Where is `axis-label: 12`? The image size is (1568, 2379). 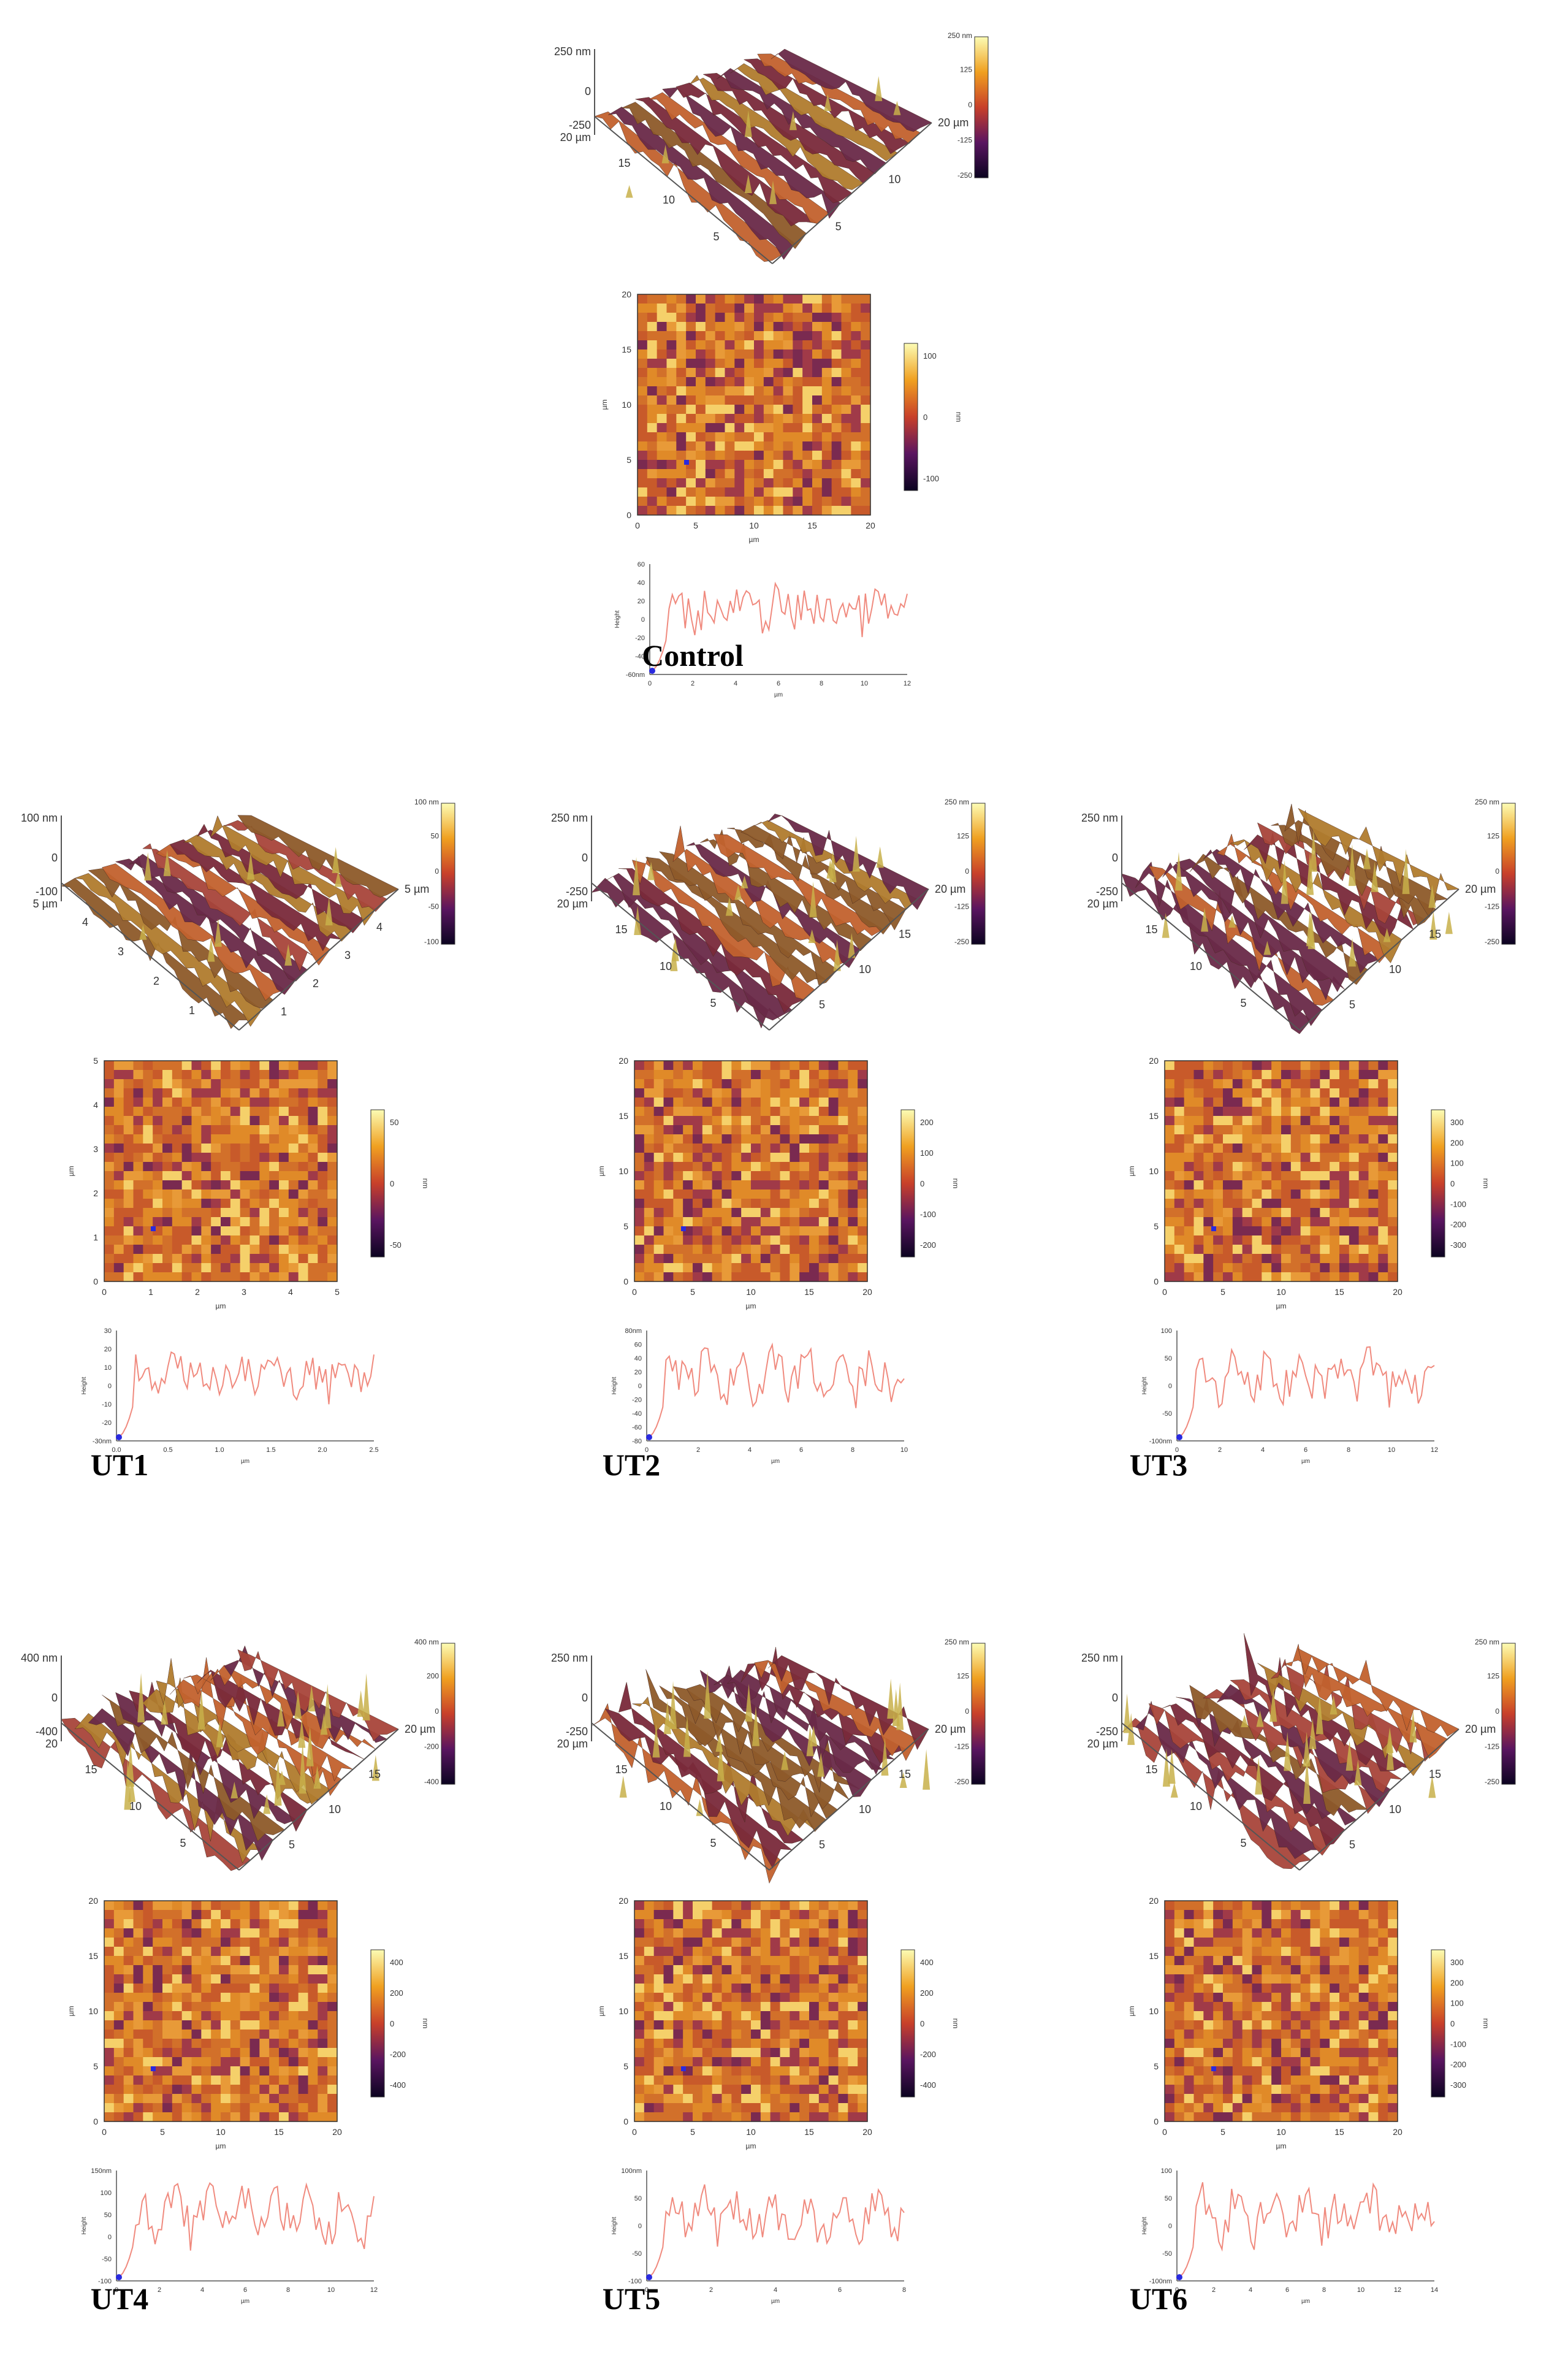 axis-label: 12 is located at coordinates (908, 684).